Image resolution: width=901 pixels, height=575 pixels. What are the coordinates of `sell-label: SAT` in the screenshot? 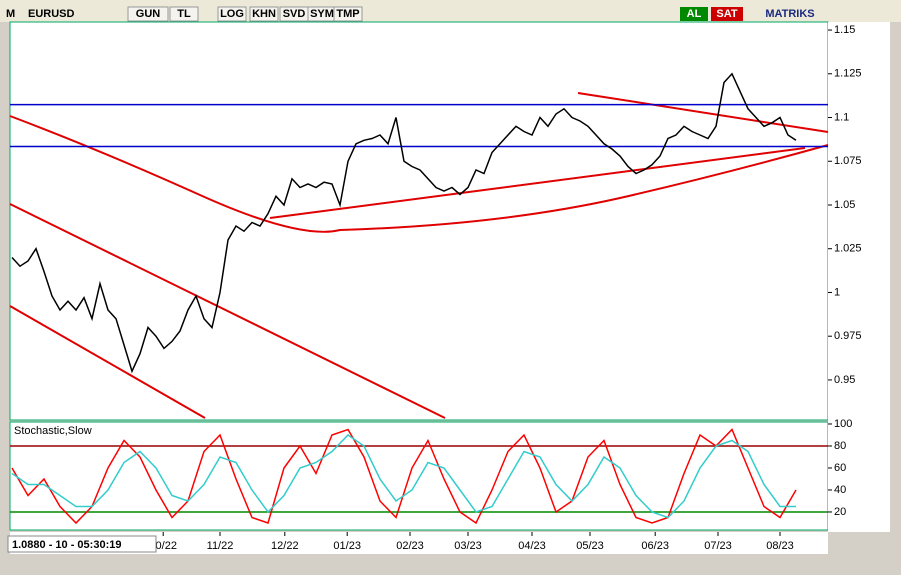 It's located at (726, 14).